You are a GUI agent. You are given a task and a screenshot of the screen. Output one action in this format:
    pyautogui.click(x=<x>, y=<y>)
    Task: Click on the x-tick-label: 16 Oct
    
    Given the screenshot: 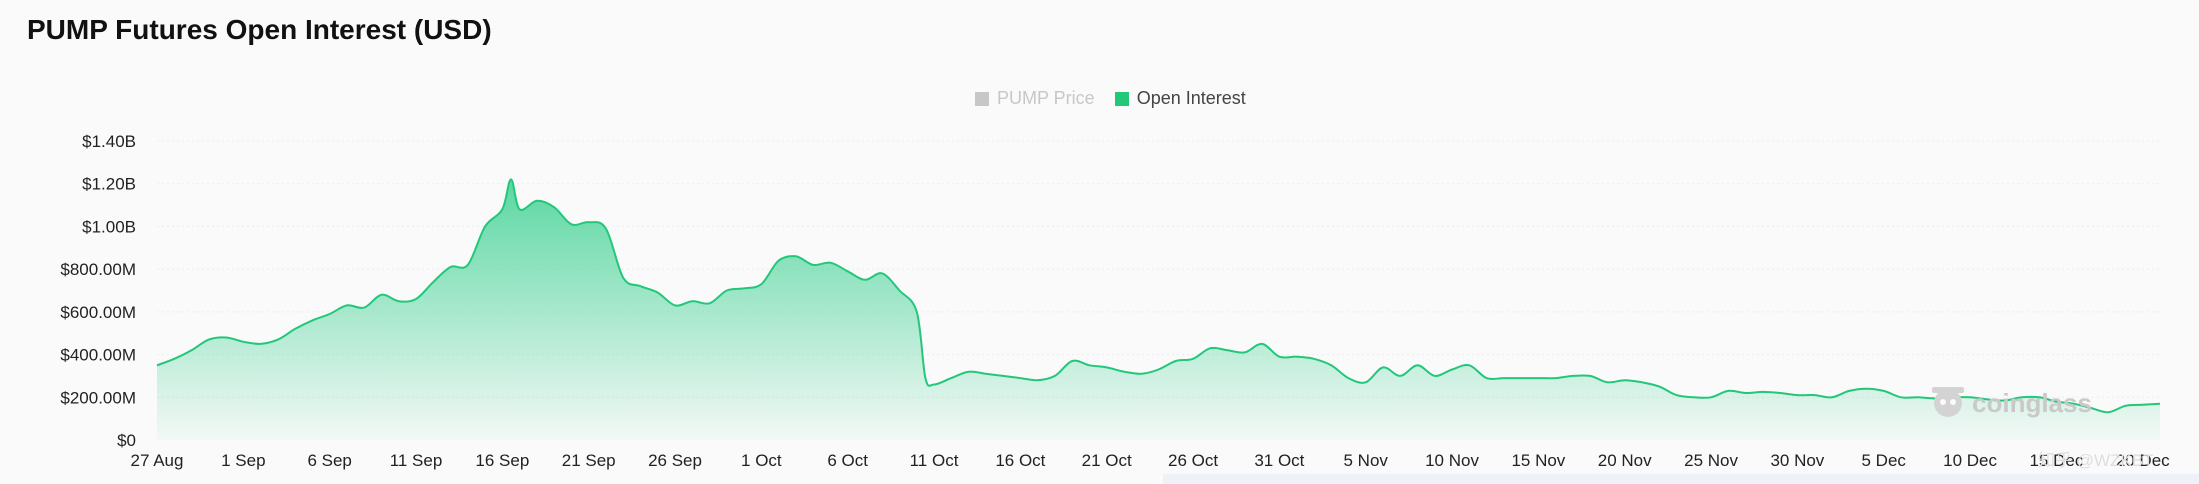 What is the action you would take?
    pyautogui.click(x=1020, y=460)
    